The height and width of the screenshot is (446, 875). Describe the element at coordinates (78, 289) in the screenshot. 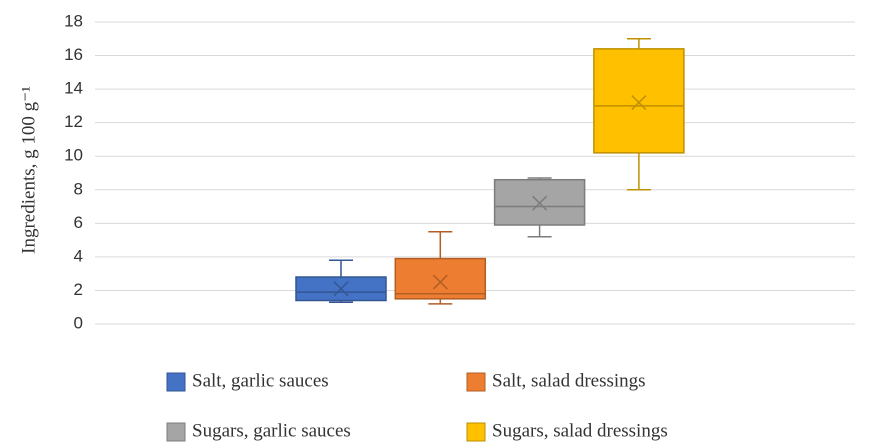

I see `y-tick-label: 2` at that location.